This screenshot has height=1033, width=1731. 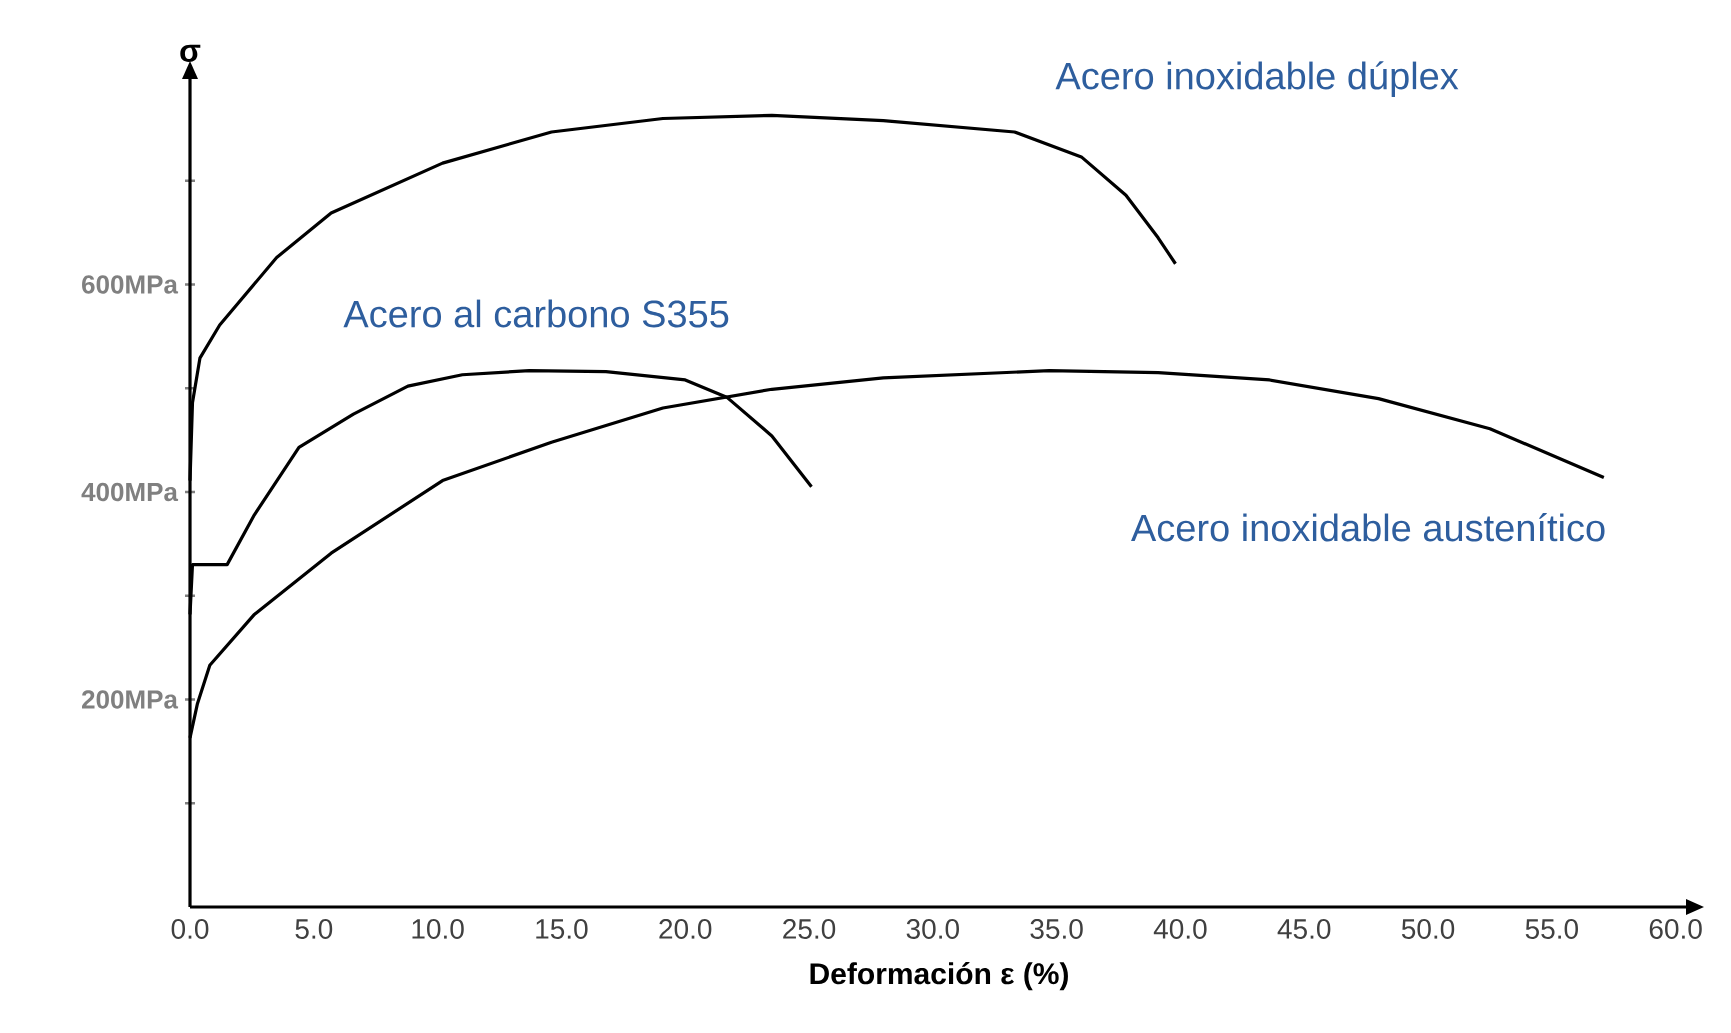 I want to click on series-label: Acero inoxidable austenítico, so click(x=1368, y=527).